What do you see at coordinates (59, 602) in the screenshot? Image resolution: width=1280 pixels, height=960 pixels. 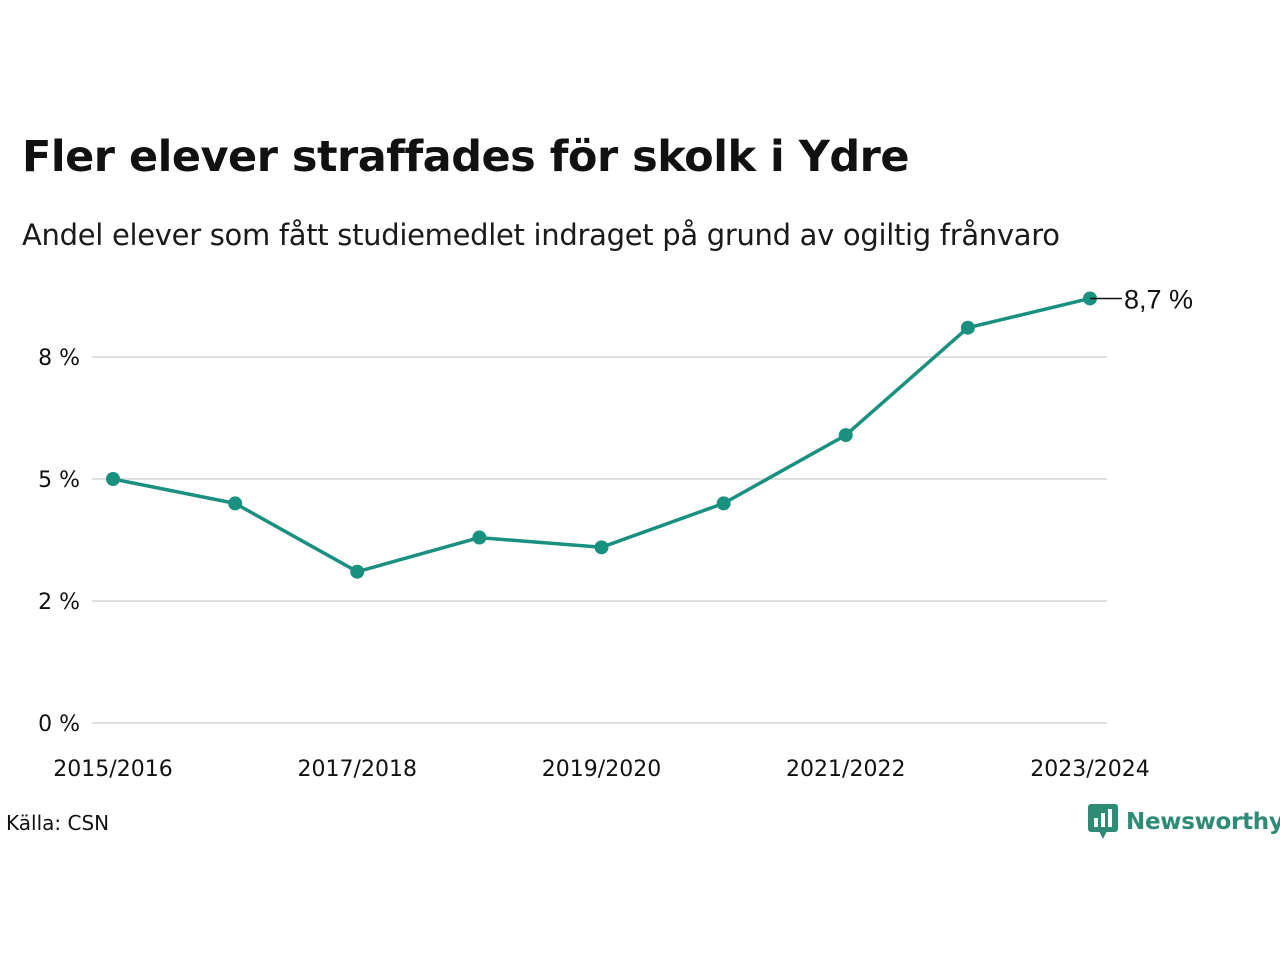 I see `y-tick-label: 2 %` at bounding box center [59, 602].